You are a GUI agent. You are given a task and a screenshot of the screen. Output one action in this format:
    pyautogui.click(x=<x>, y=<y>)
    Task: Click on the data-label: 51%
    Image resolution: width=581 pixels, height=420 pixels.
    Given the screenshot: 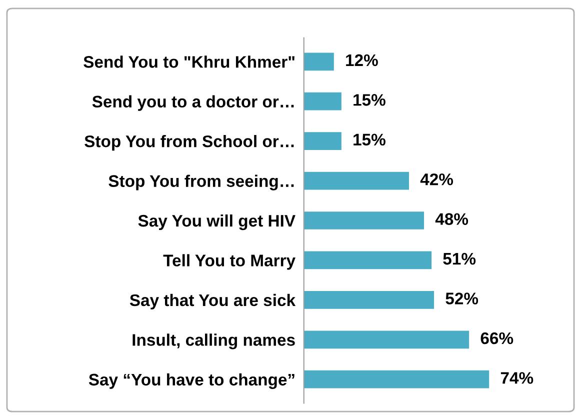 What is the action you would take?
    pyautogui.click(x=459, y=258)
    